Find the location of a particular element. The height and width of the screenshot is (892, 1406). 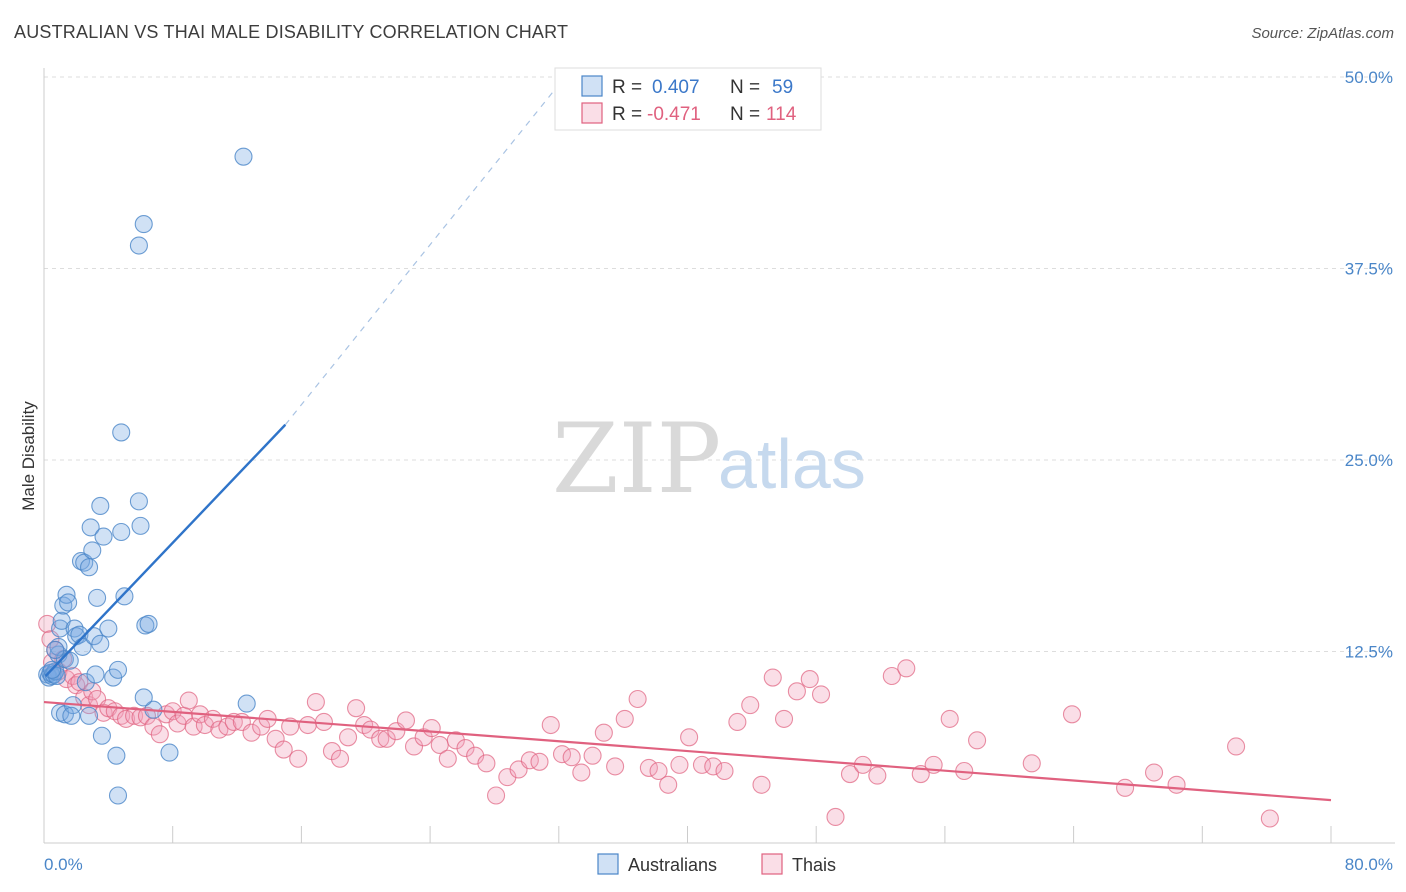

x-tick-labels: 0.0% 80.0% is located at coordinates (718, 850).